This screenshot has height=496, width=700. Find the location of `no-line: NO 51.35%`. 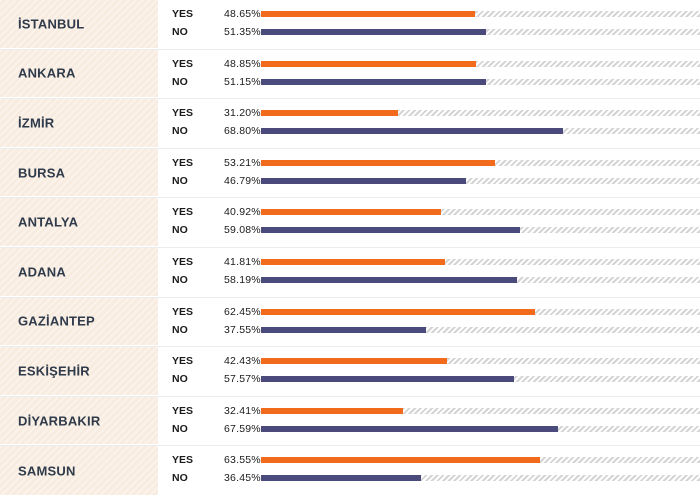

no-line: NO 51.35% is located at coordinates (429, 33).